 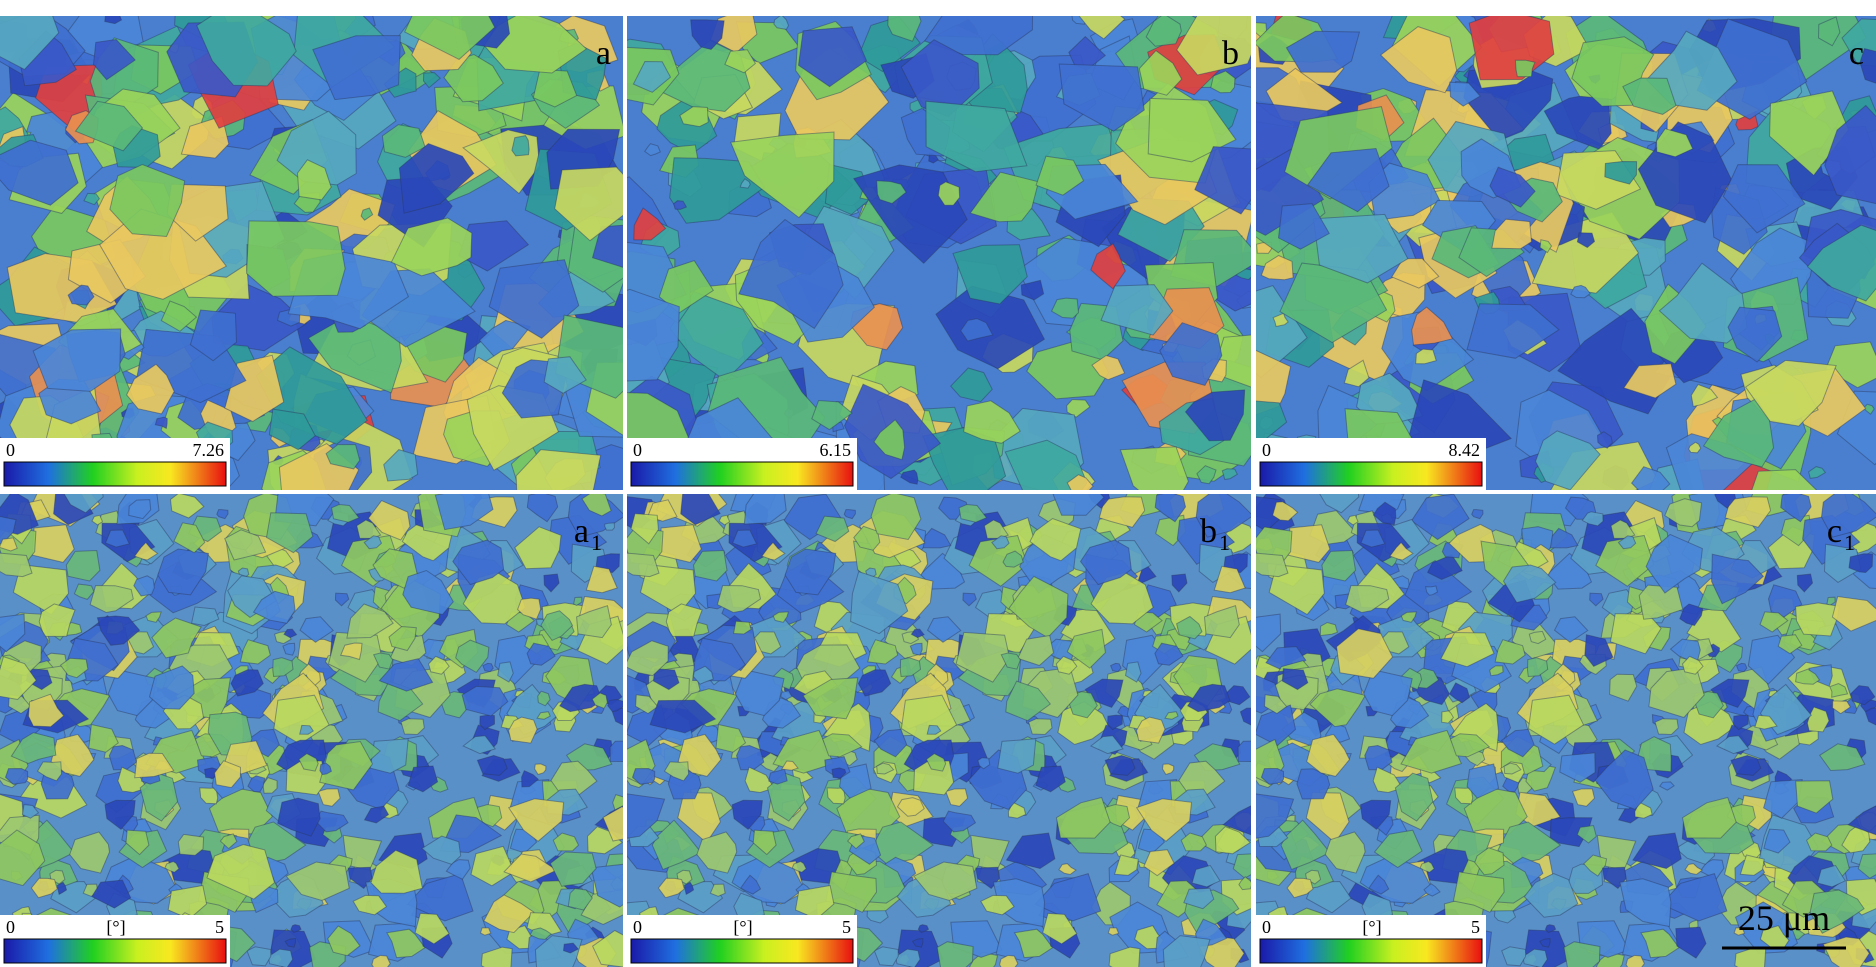 What do you see at coordinates (1371, 474) in the screenshot?
I see `colorbar` at bounding box center [1371, 474].